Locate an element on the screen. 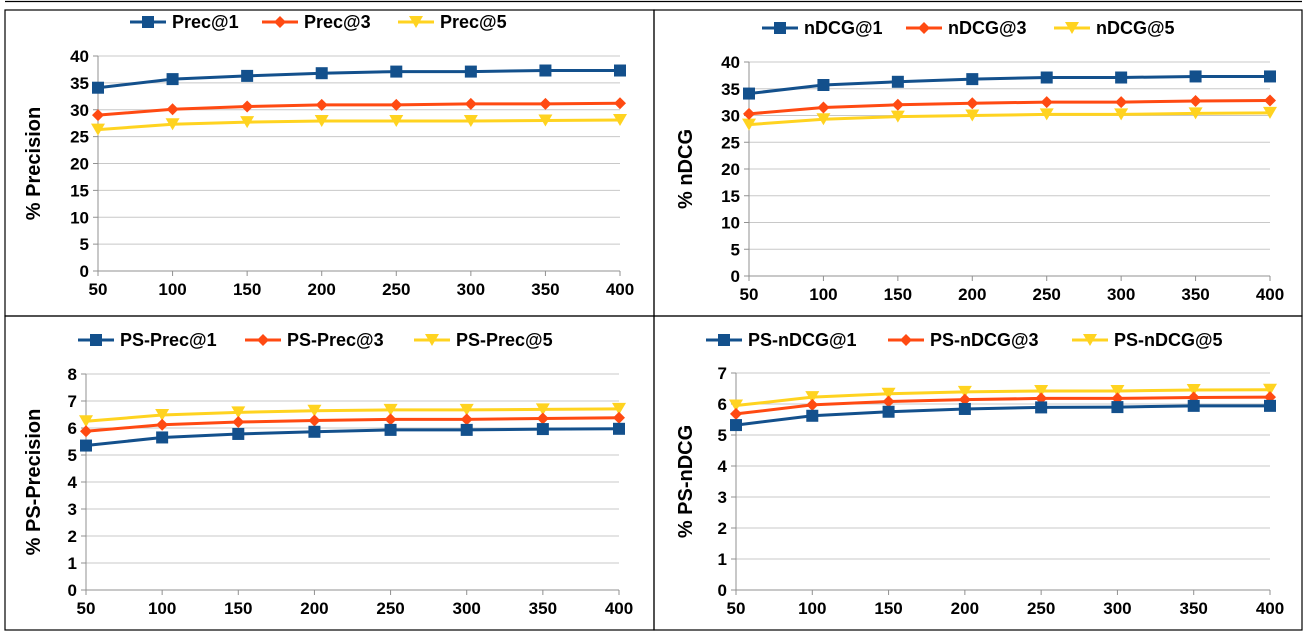 This screenshot has width=1307, height=635. y-tick-label: 1 is located at coordinates (72, 563).